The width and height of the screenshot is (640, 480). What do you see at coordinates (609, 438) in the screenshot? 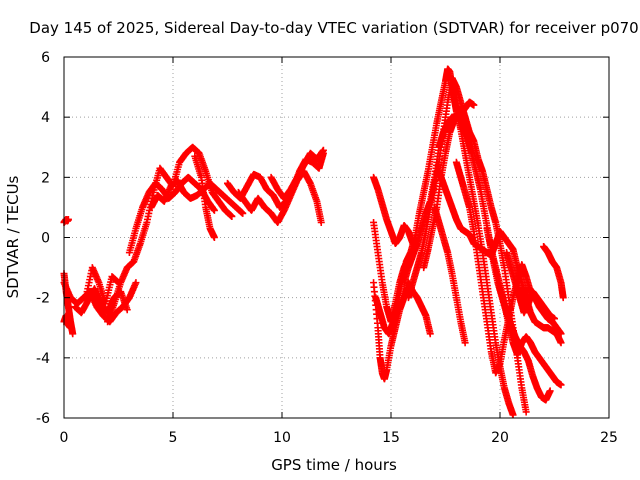
I see `x-tick-label: 25` at bounding box center [609, 438].